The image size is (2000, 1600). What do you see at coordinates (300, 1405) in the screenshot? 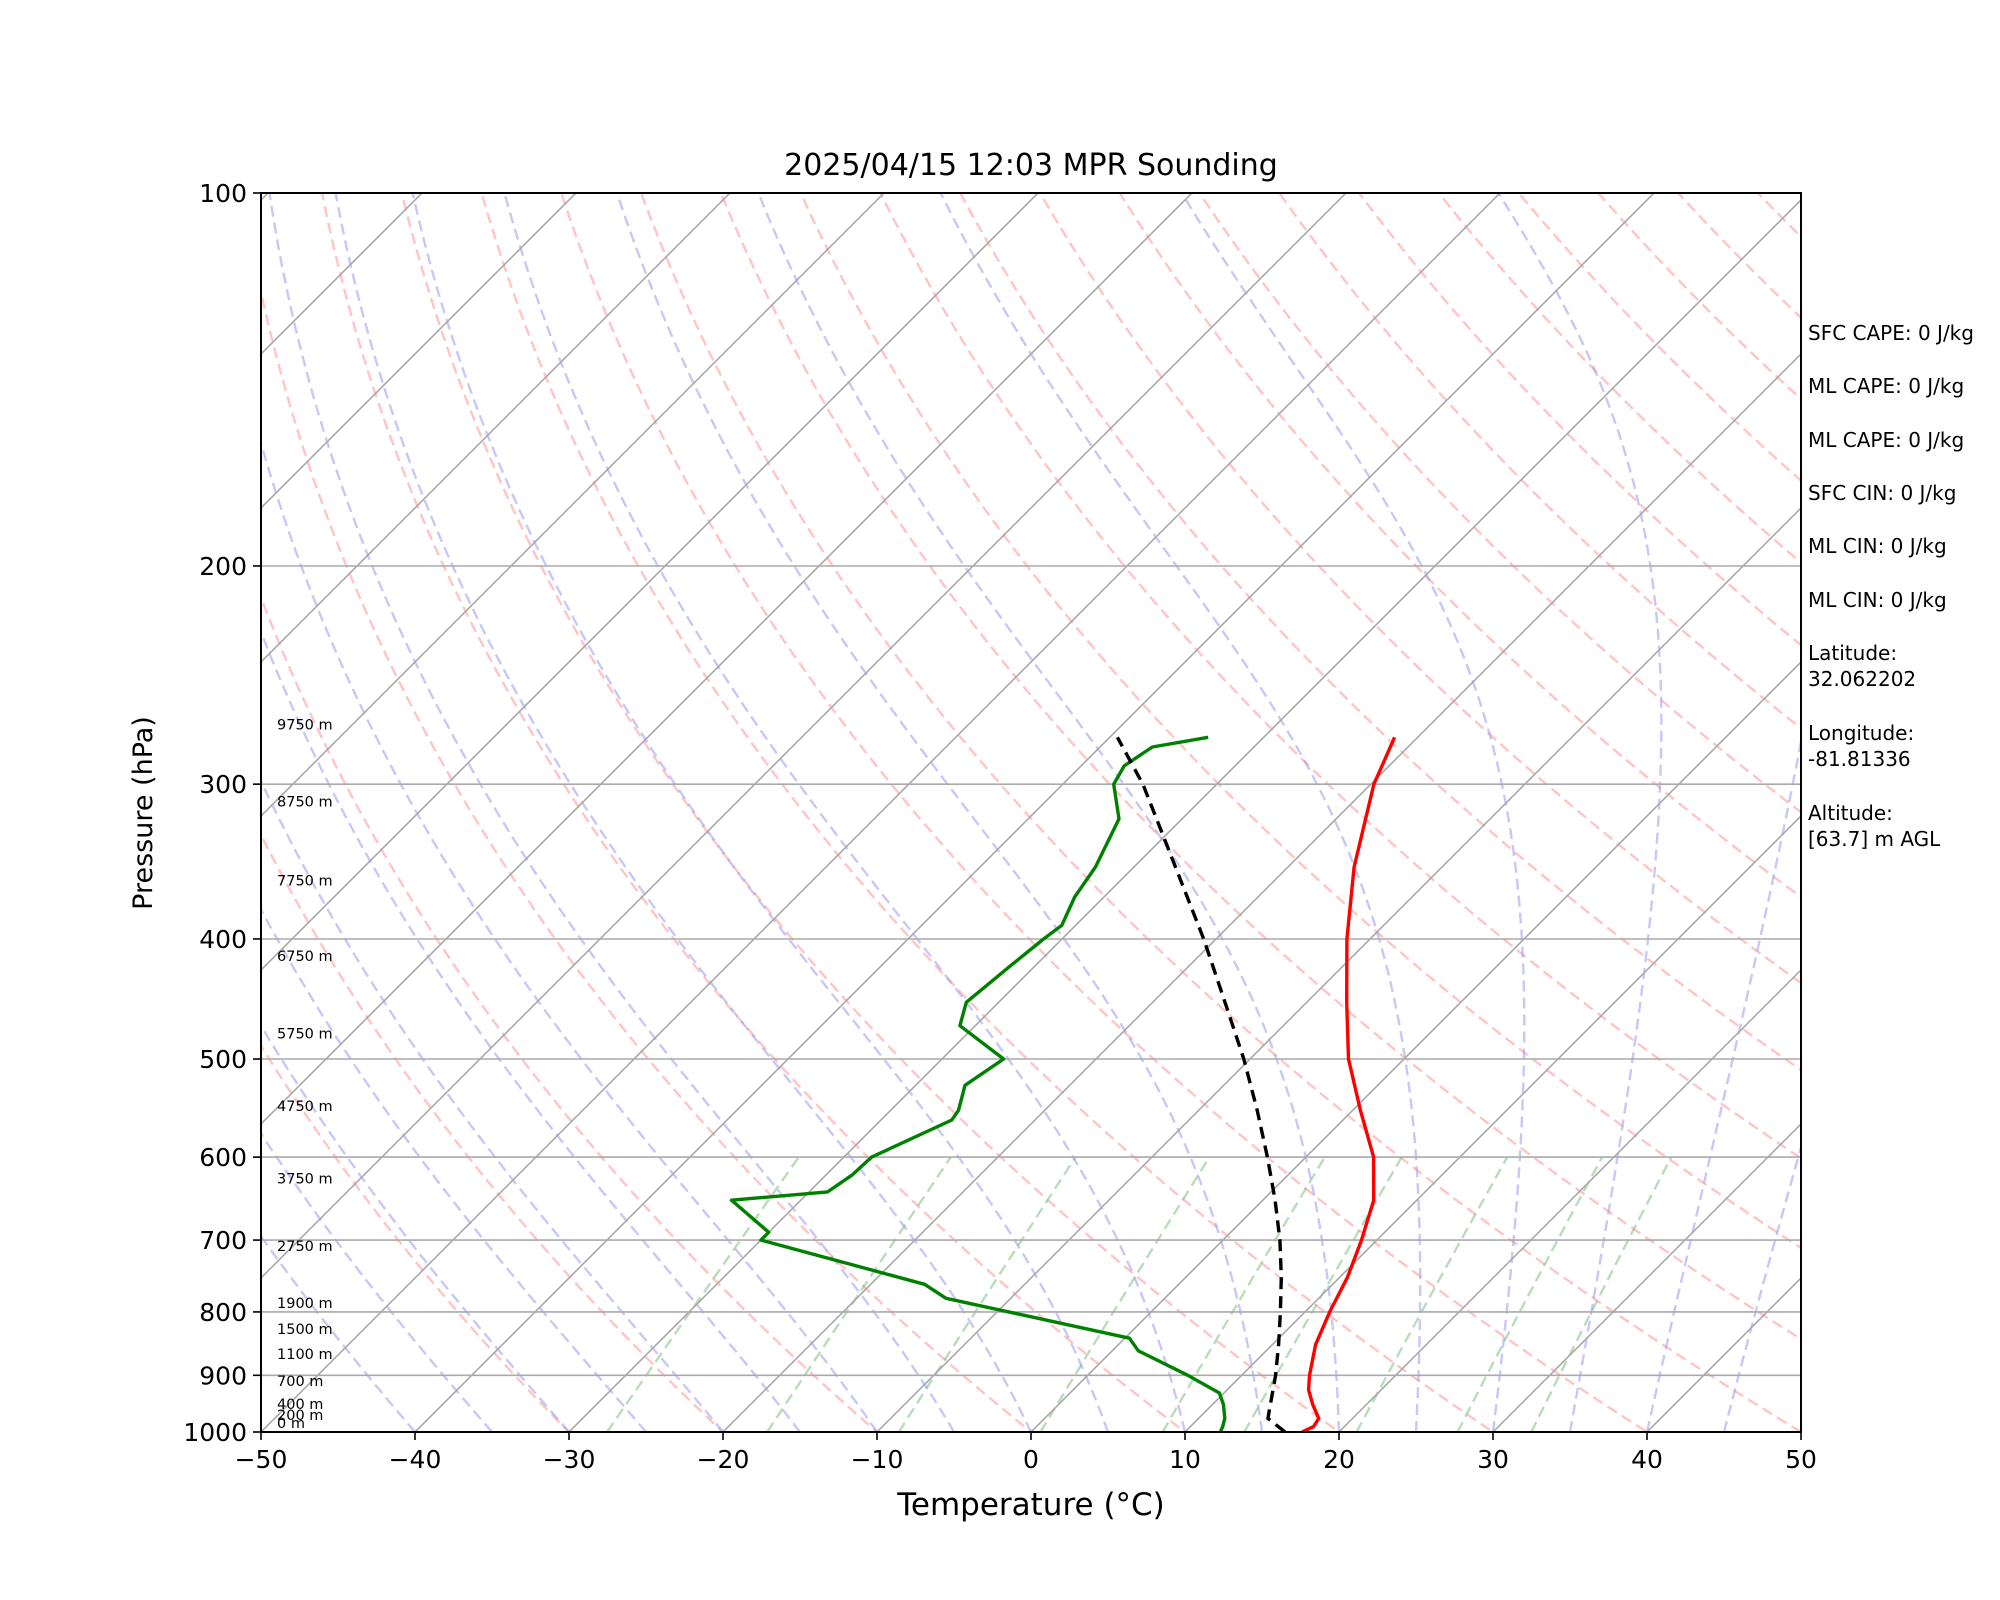
I see `height-label: 400 m` at bounding box center [300, 1405].